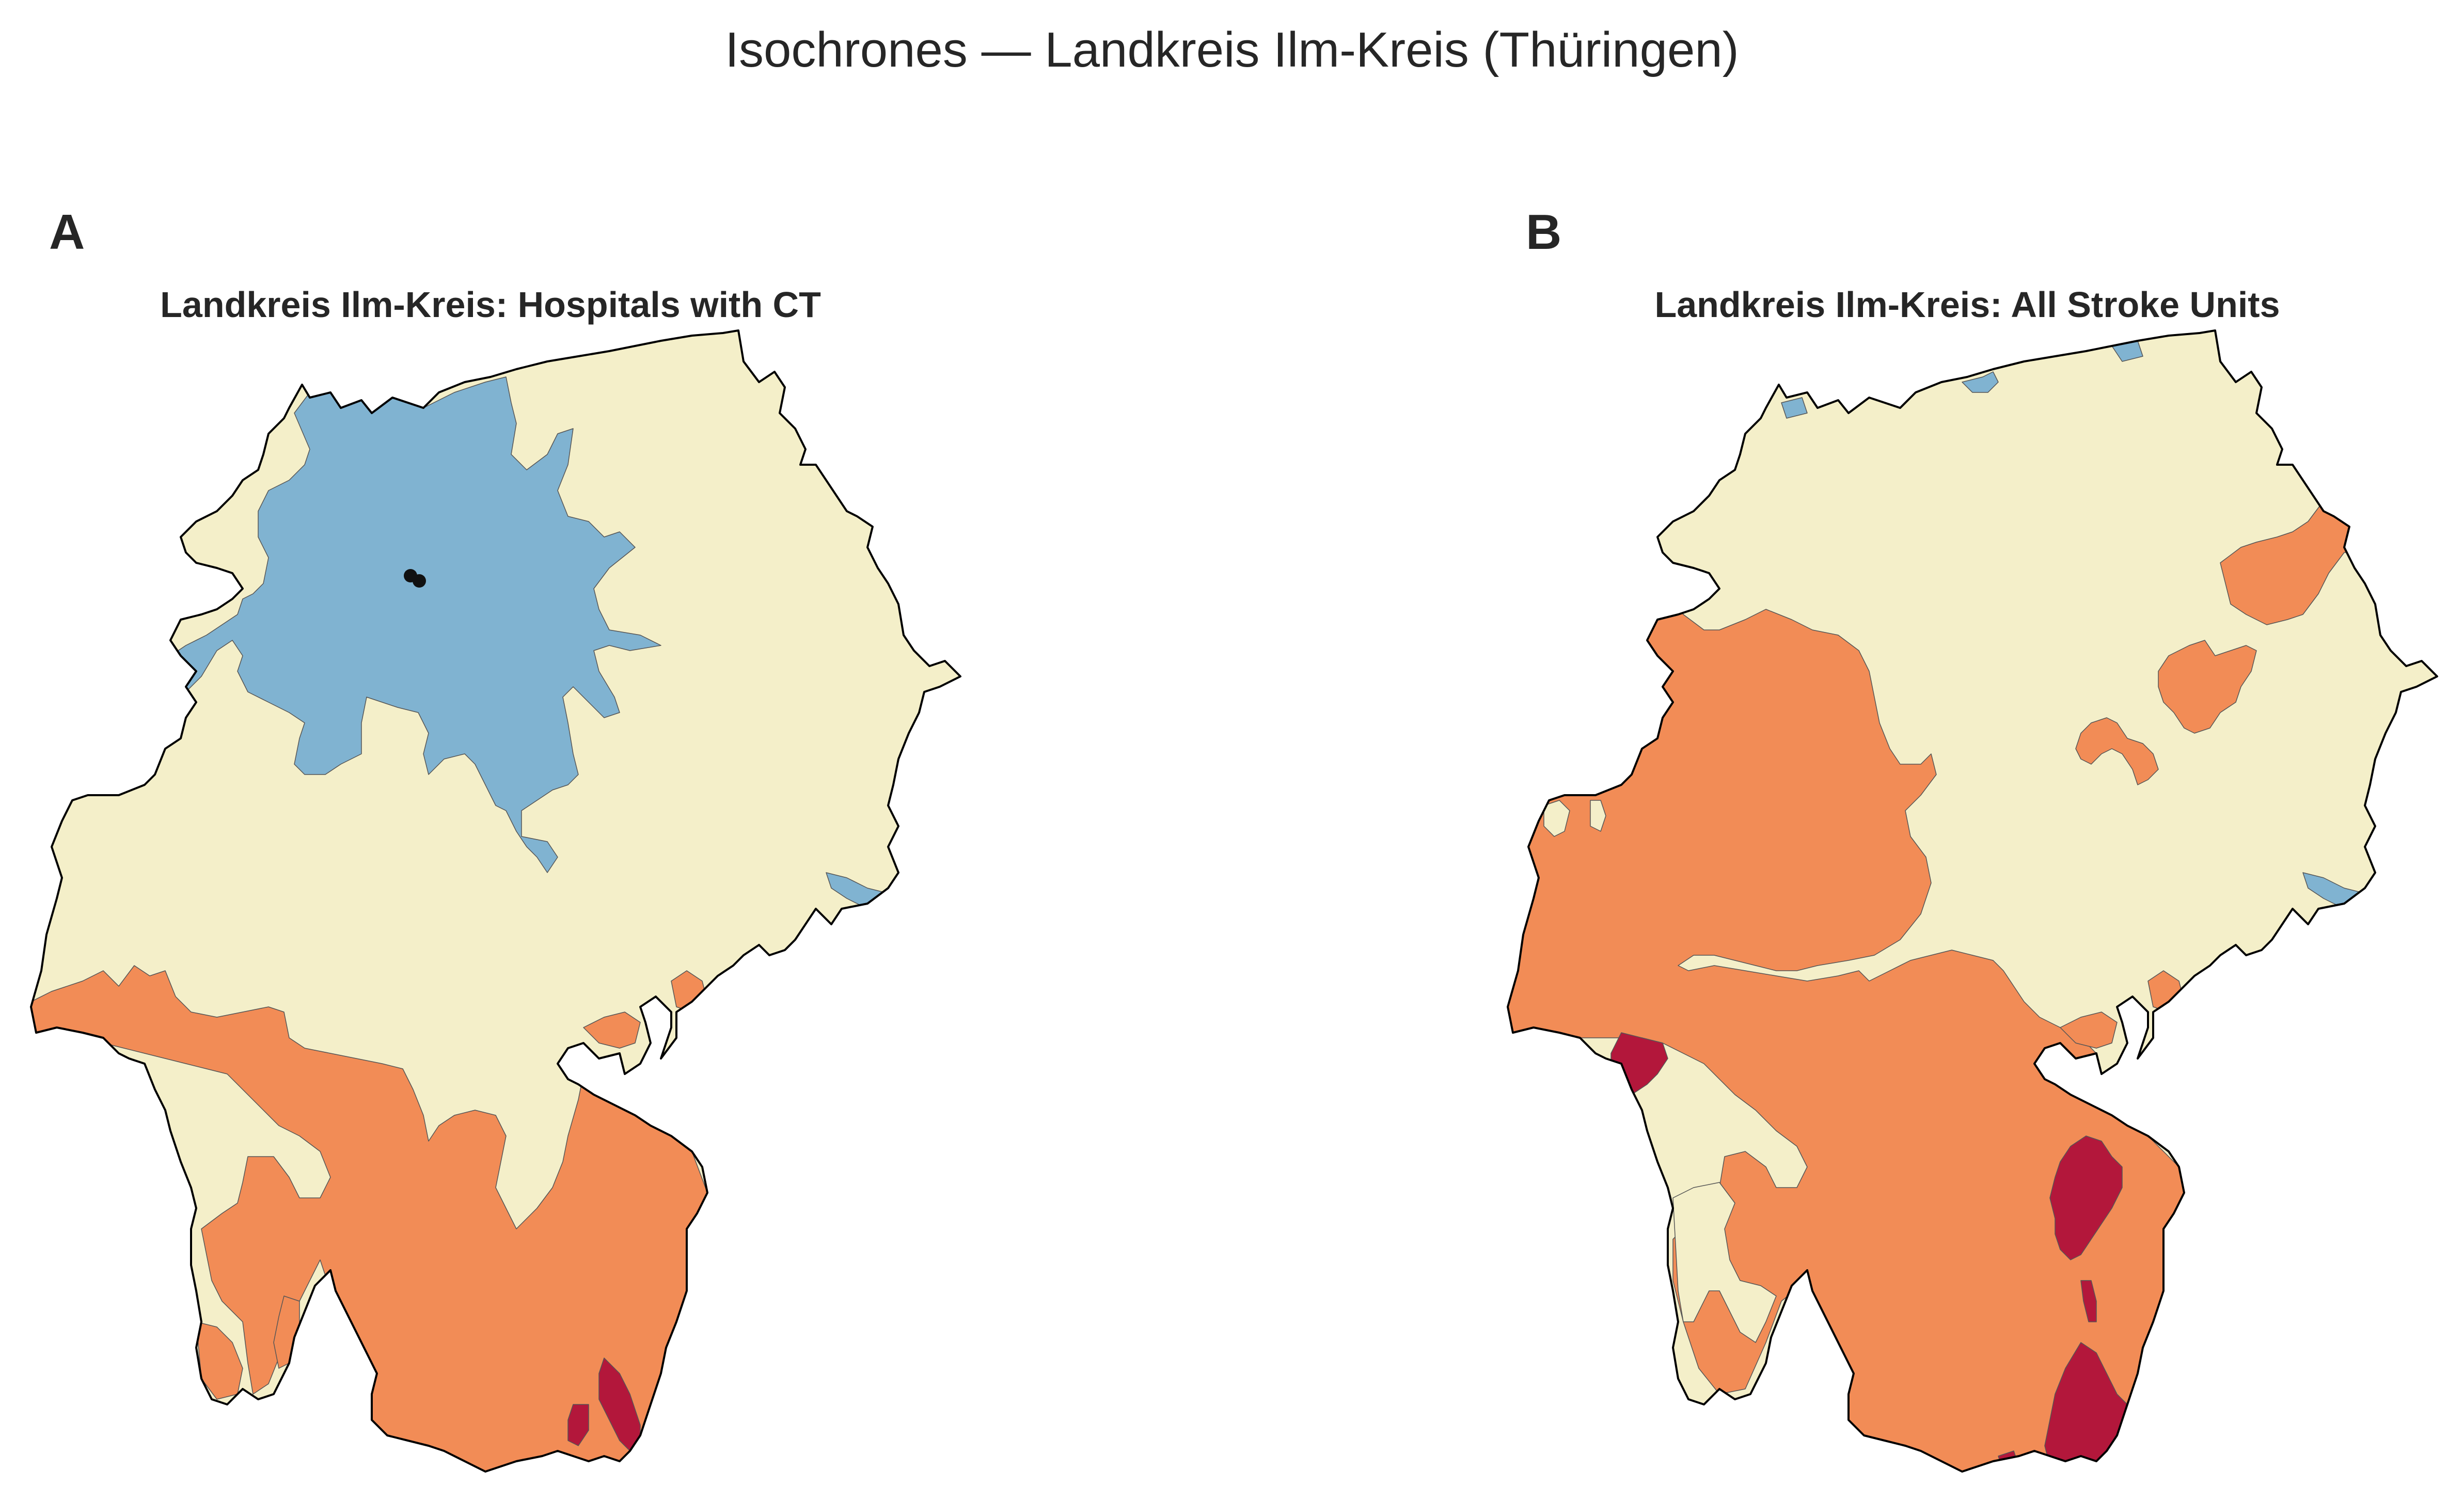 The width and height of the screenshot is (2464, 1501). Describe the element at coordinates (1544, 232) in the screenshot. I see `panel-b-letter: B` at that location.